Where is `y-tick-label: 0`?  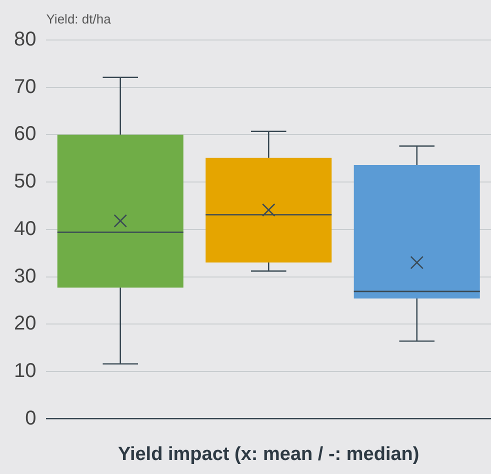
y-tick-label: 0 is located at coordinates (30, 418).